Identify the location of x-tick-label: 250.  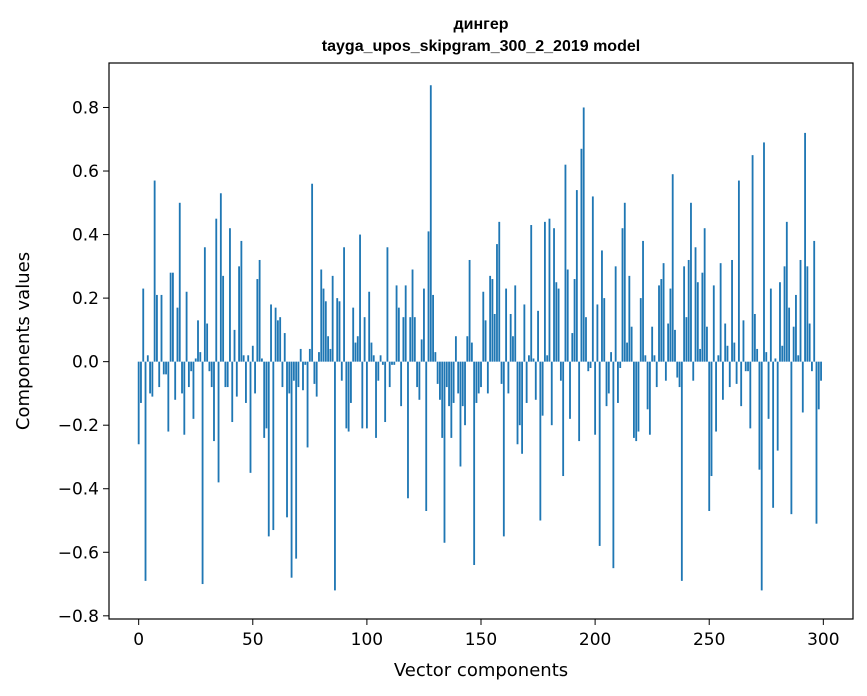
(709, 640).